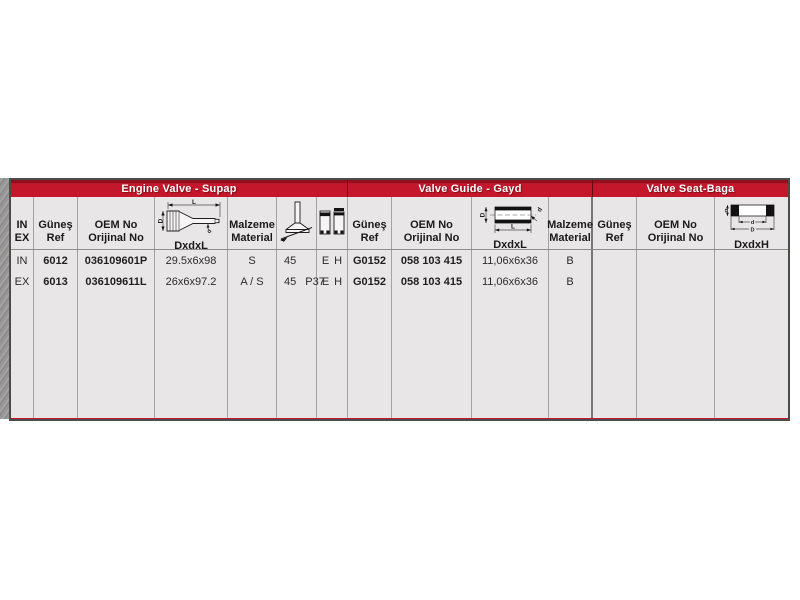  Describe the element at coordinates (252, 334) in the screenshot. I see `column-valve-material: S A / S` at that location.